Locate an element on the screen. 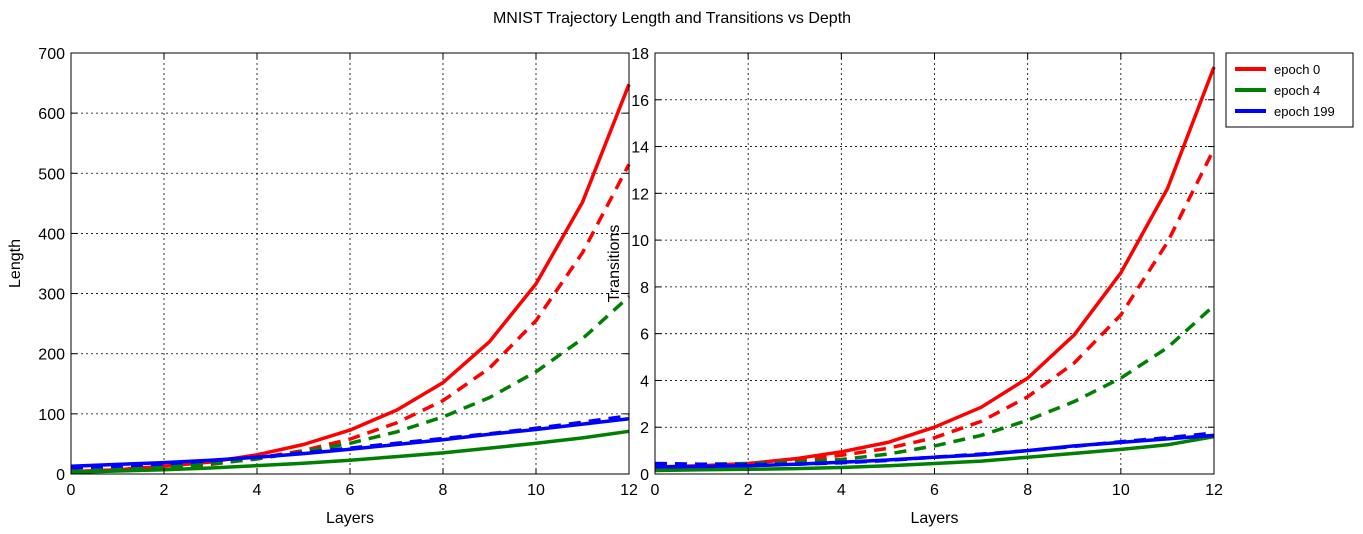  y-tick-label: 700 is located at coordinates (51, 54).